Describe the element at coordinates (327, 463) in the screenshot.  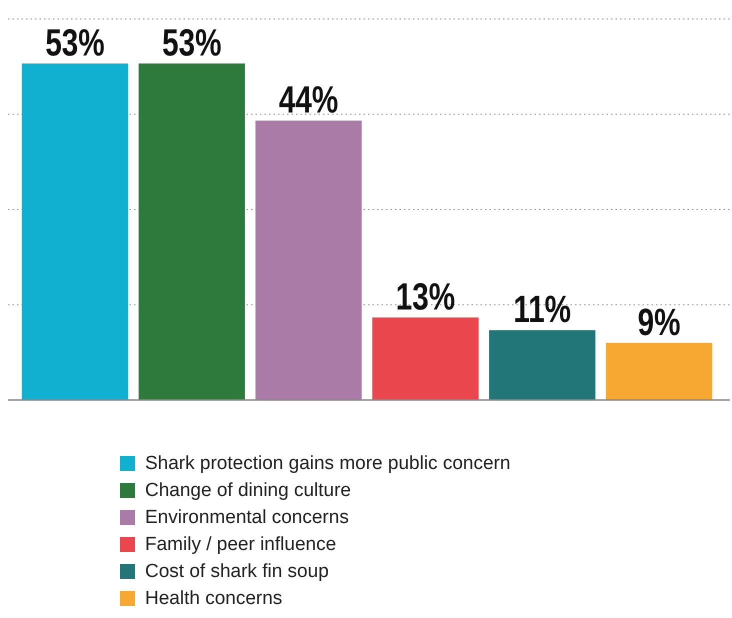
I see `legend-label: Shark protection gains more public concern` at that location.